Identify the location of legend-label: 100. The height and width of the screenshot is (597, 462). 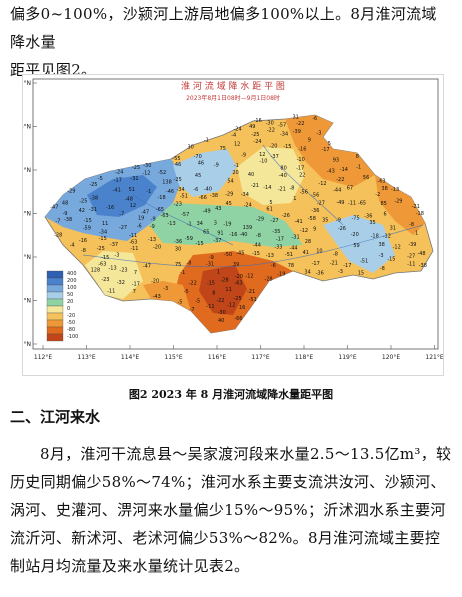
(72, 288).